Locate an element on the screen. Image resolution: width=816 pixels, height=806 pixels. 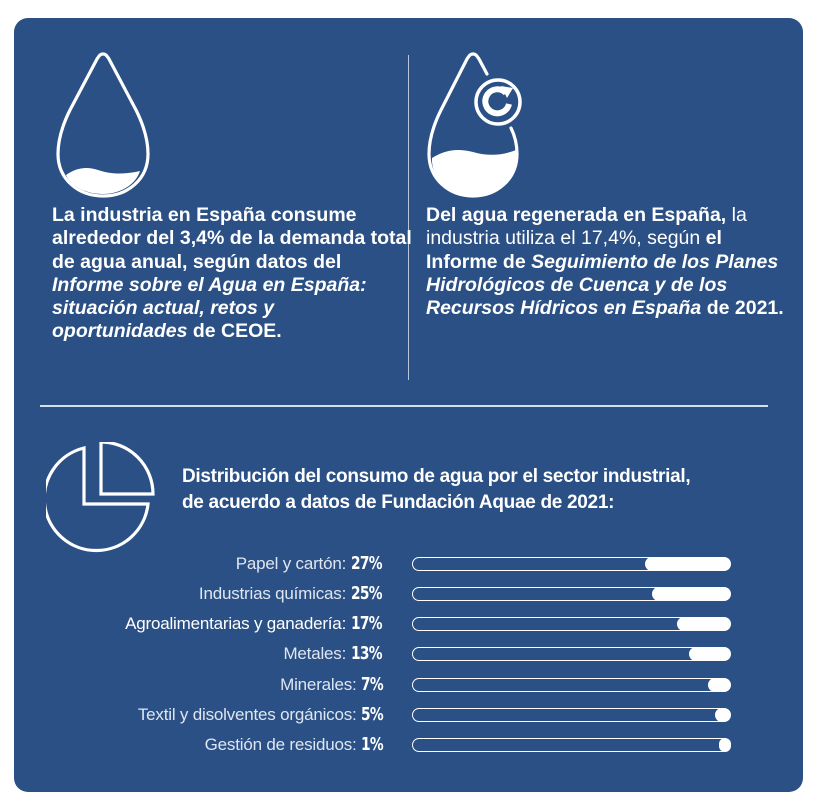
bar-row-quimicas: Industrias químicas: 25% is located at coordinates (408, 594).